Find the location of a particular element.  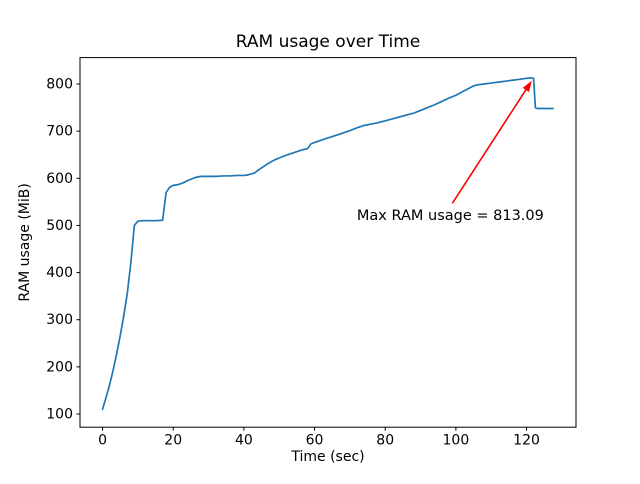

x-tick-label: 80 is located at coordinates (385, 441).